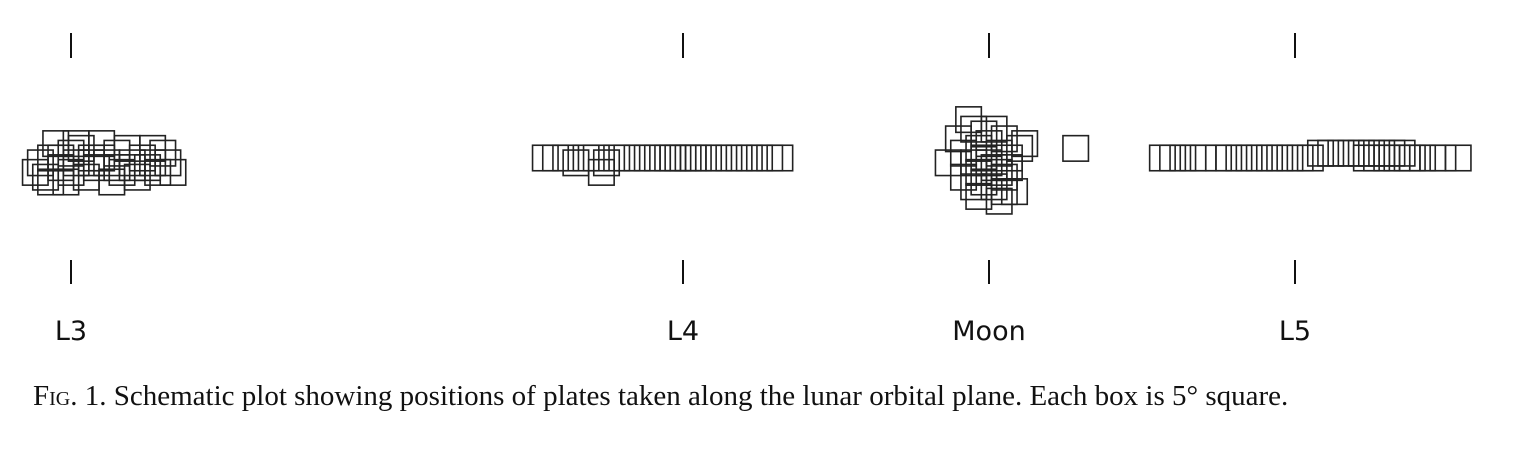 This screenshot has height=462, width=1539. I want to click on caption-label: Fig. 1., so click(70, 396).